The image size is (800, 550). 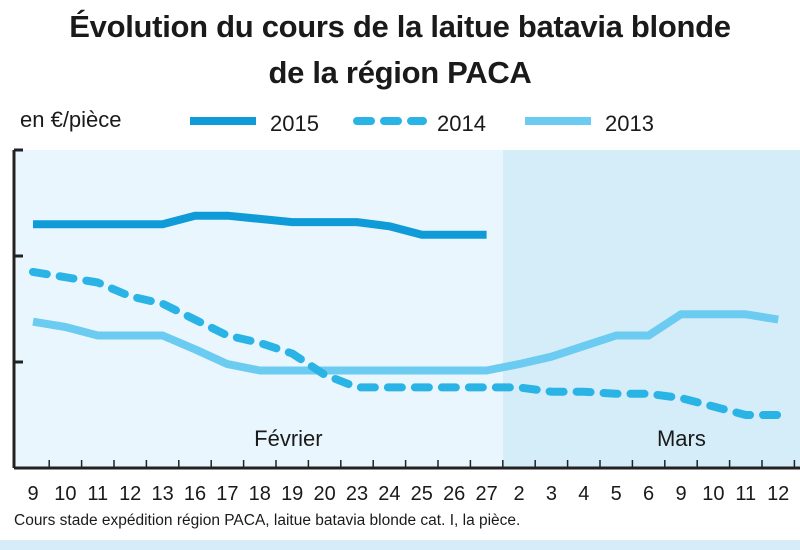 I want to click on series-line-2013, so click(x=405, y=342).